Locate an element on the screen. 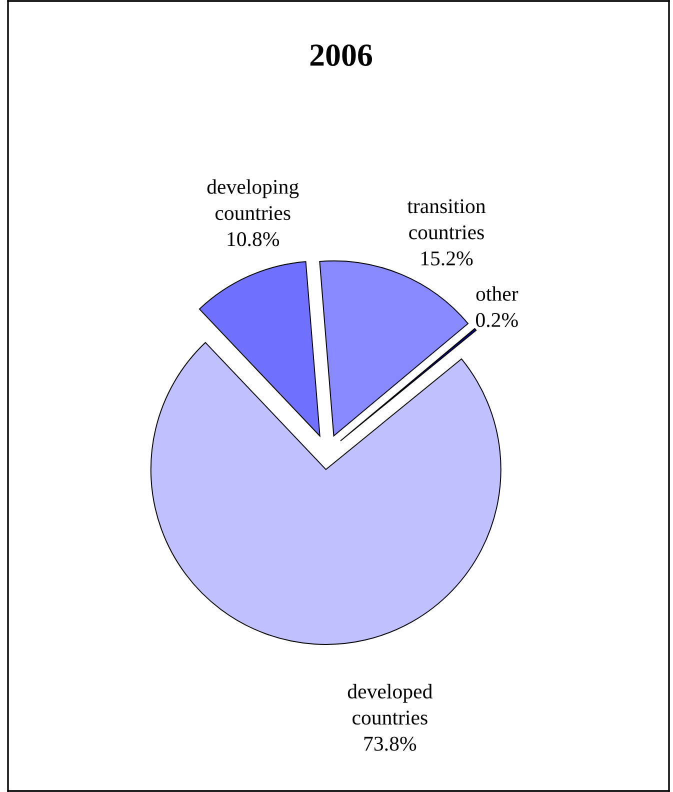 This screenshot has width=673, height=792. data-label: 73.8% is located at coordinates (390, 743).